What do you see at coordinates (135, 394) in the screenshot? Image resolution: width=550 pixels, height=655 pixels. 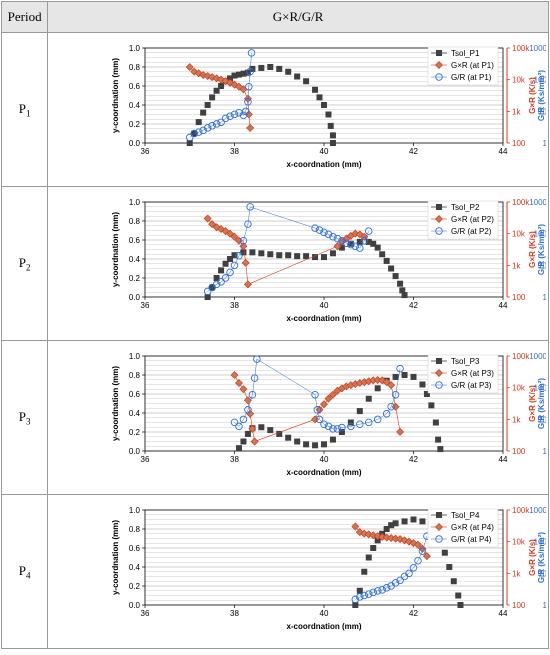 I see `y-tick-label: 0.6` at bounding box center [135, 394].